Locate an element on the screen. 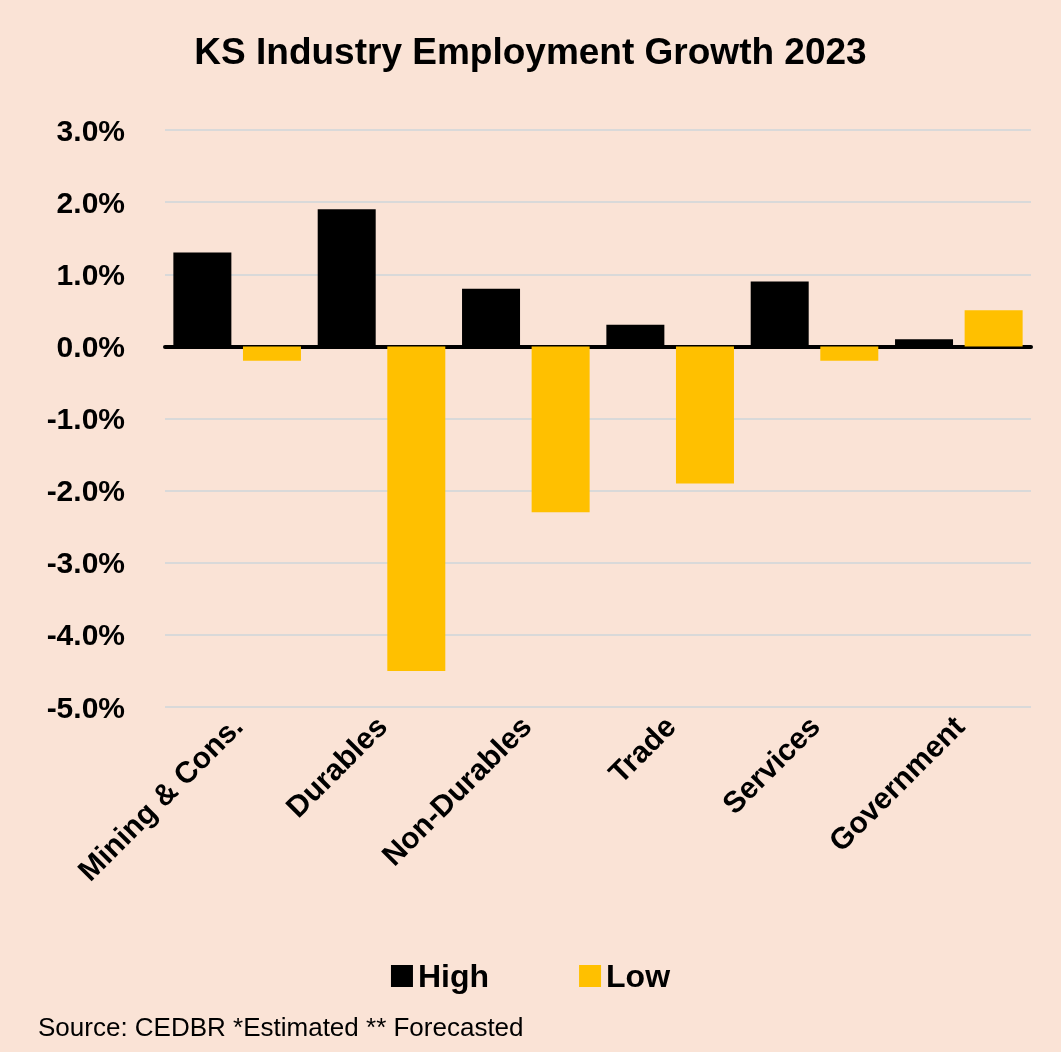 The width and height of the screenshot is (1061, 1052). y-tick-label: -5.0% is located at coordinates (85, 707).